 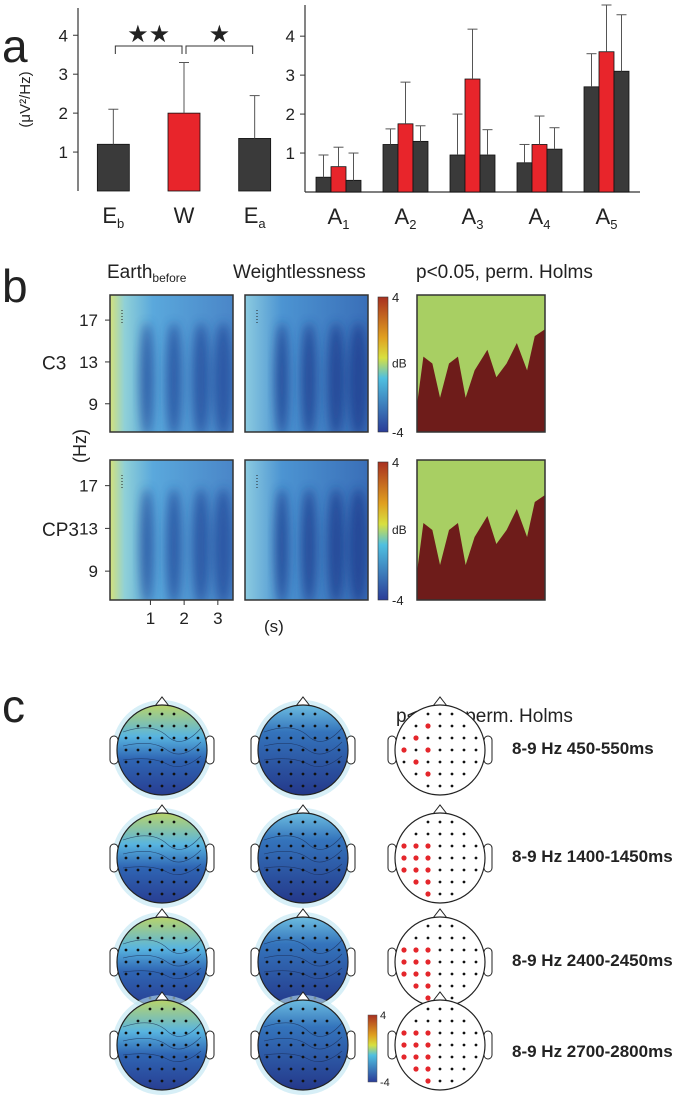 I want to click on colorbar-tick-label: -4, so click(x=398, y=600).